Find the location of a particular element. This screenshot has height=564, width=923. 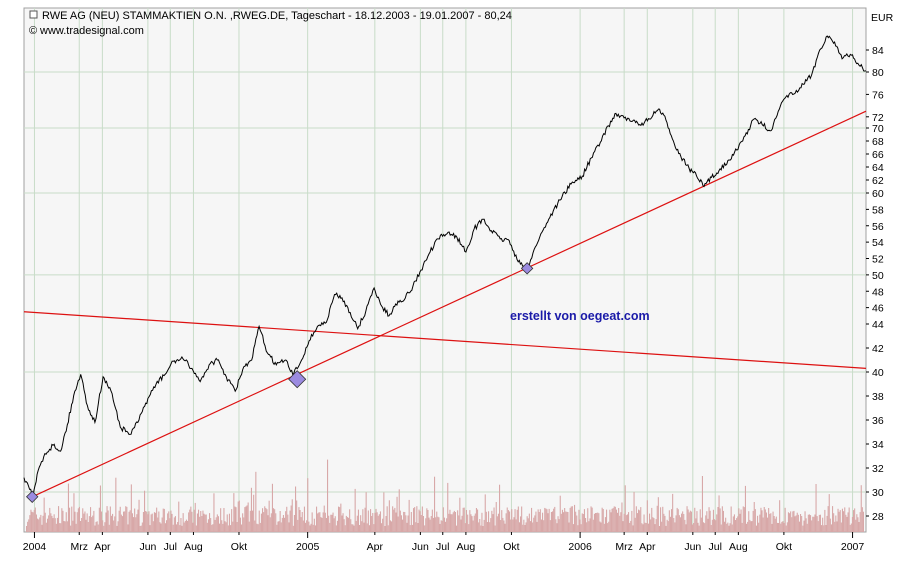

y-tick-label: 54 is located at coordinates (878, 243).